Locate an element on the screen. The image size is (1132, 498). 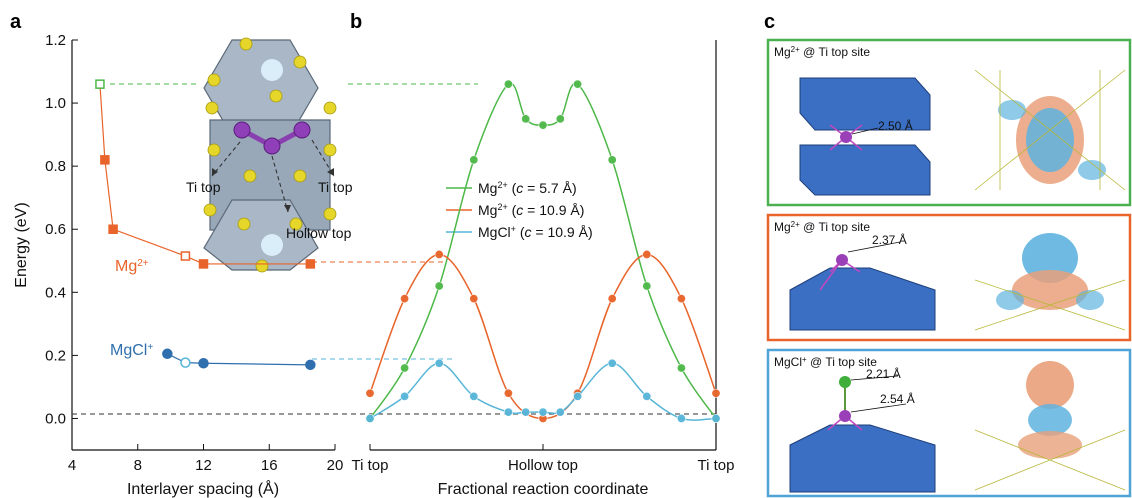
panel-c-box-1-distance: 2.50 Å is located at coordinates (895, 125).